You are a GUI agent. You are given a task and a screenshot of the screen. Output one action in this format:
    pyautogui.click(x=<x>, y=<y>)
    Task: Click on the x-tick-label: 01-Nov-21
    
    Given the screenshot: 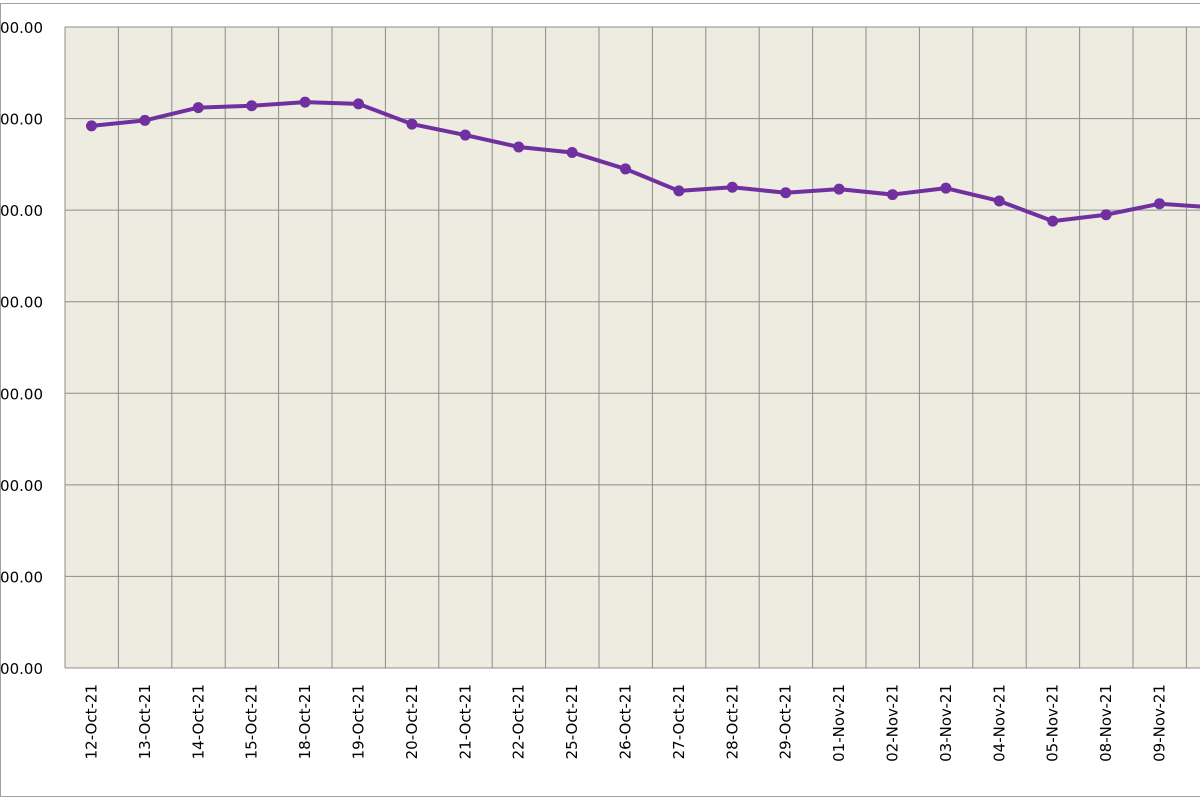 What is the action you would take?
    pyautogui.click(x=839, y=723)
    